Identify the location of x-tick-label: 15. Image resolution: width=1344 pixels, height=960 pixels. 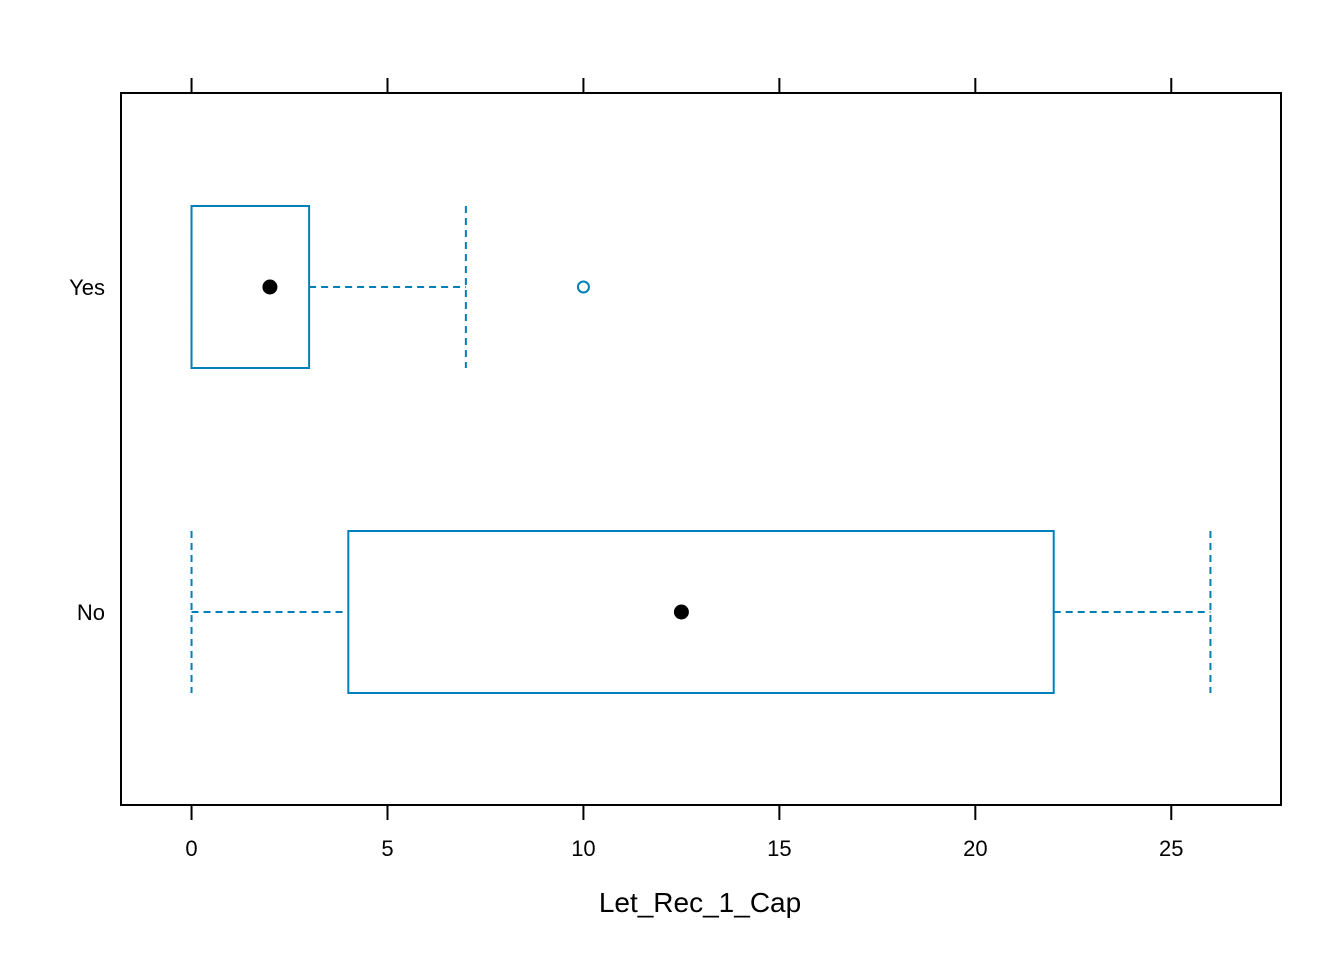
(779, 848).